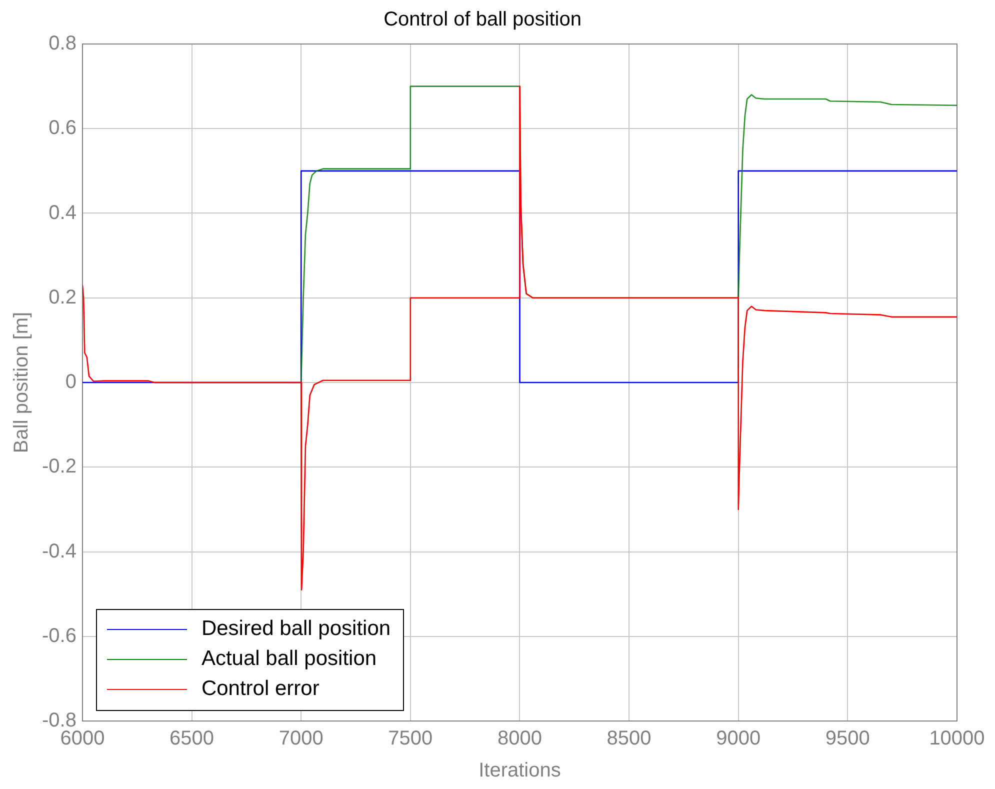 The width and height of the screenshot is (995, 789). Describe the element at coordinates (70, 382) in the screenshot. I see `y-tick-label: 0` at that location.